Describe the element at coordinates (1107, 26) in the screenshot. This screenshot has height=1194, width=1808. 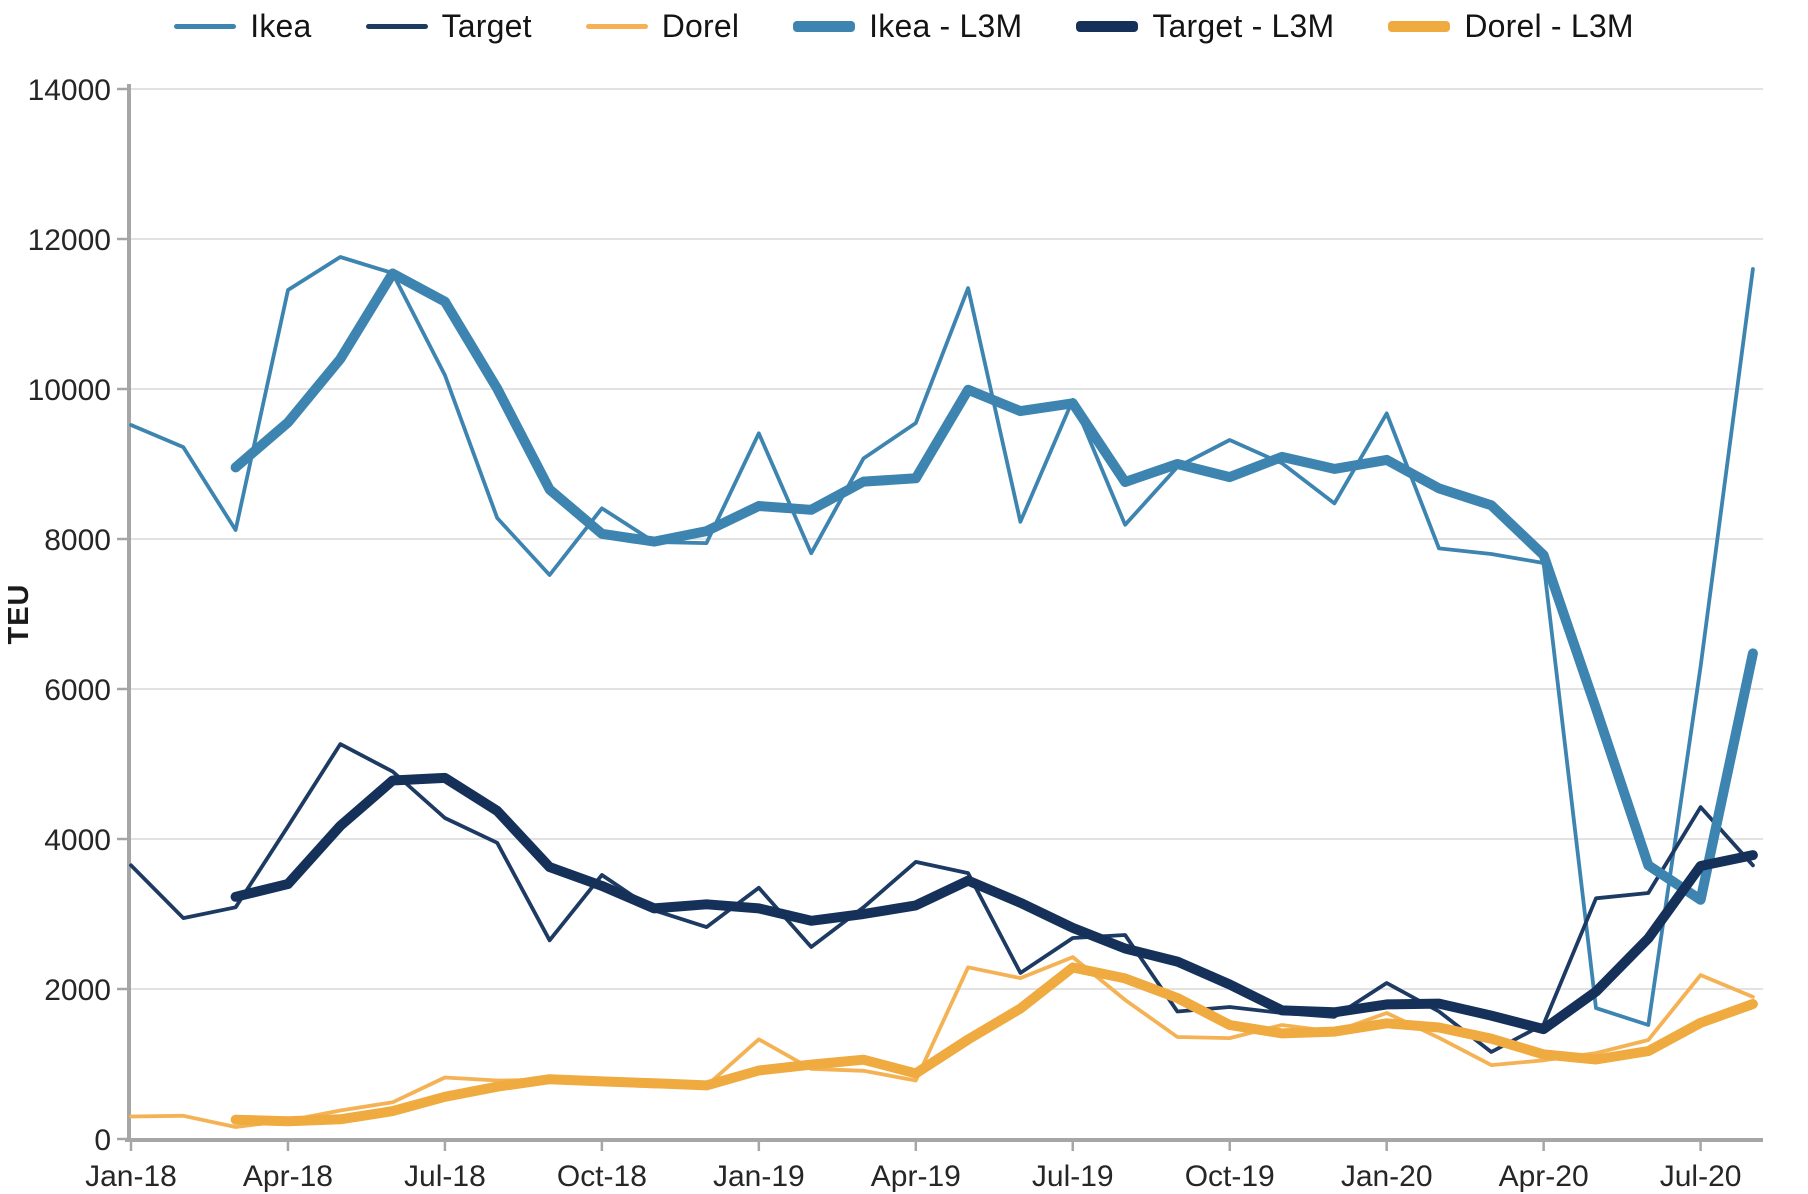
I see `legend-swatch-target_l3m` at that location.